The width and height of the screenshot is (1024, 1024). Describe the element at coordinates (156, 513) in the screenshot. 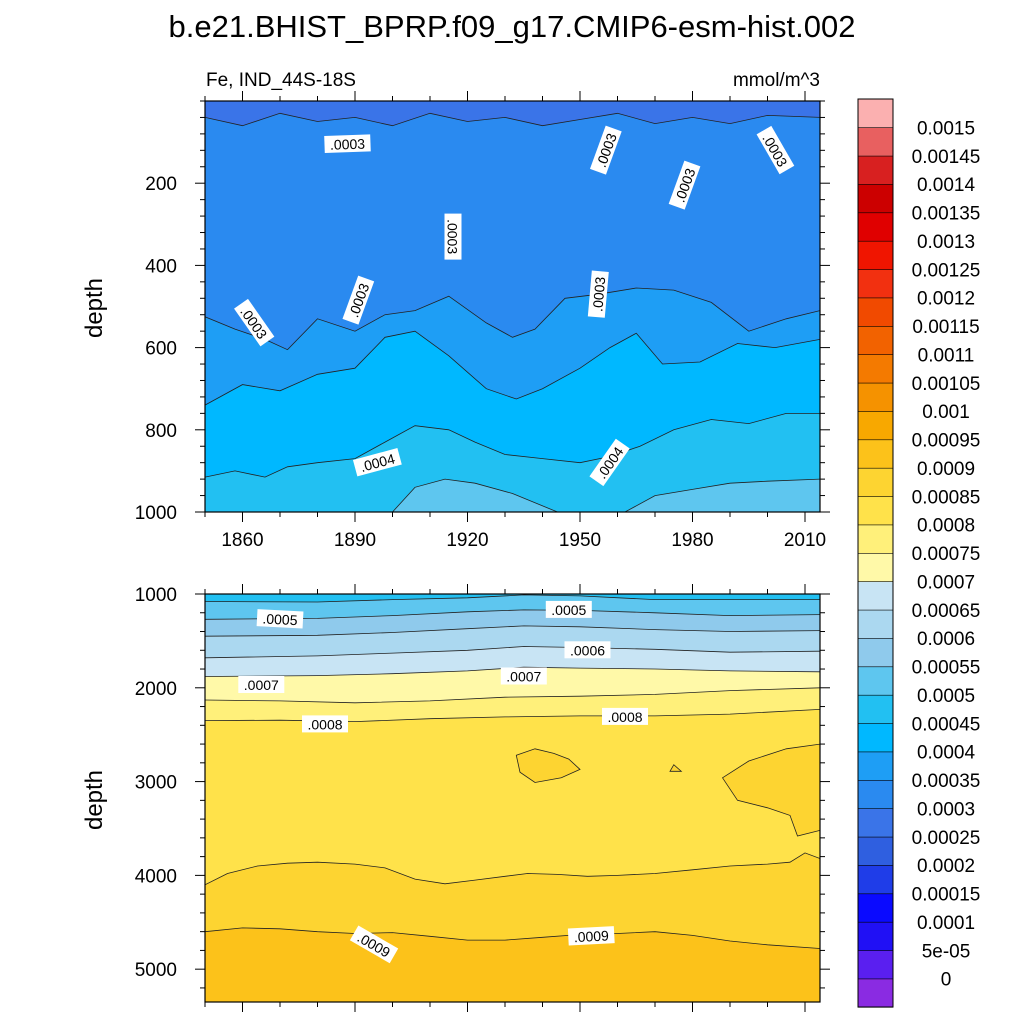

I see `upper-y-tick-label: 1000` at that location.